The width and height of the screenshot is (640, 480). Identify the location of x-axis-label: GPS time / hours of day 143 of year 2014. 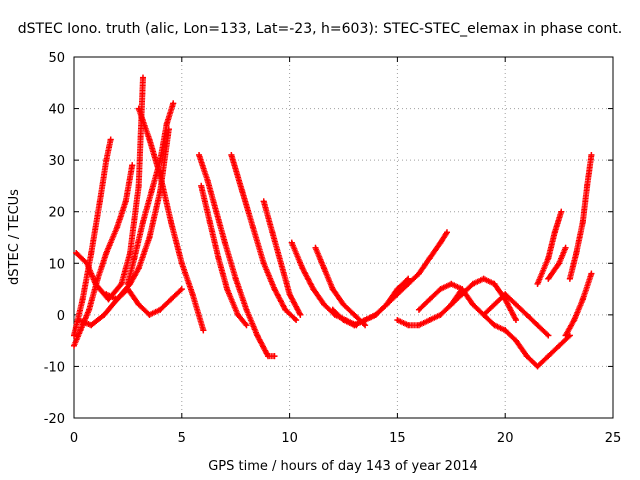
(343, 466).